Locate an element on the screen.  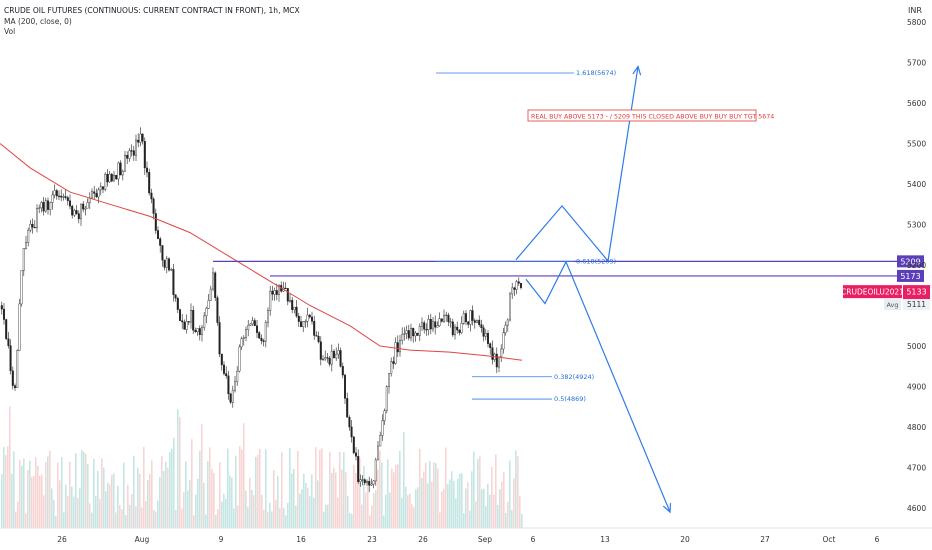
projection-paths is located at coordinates (593, 289).